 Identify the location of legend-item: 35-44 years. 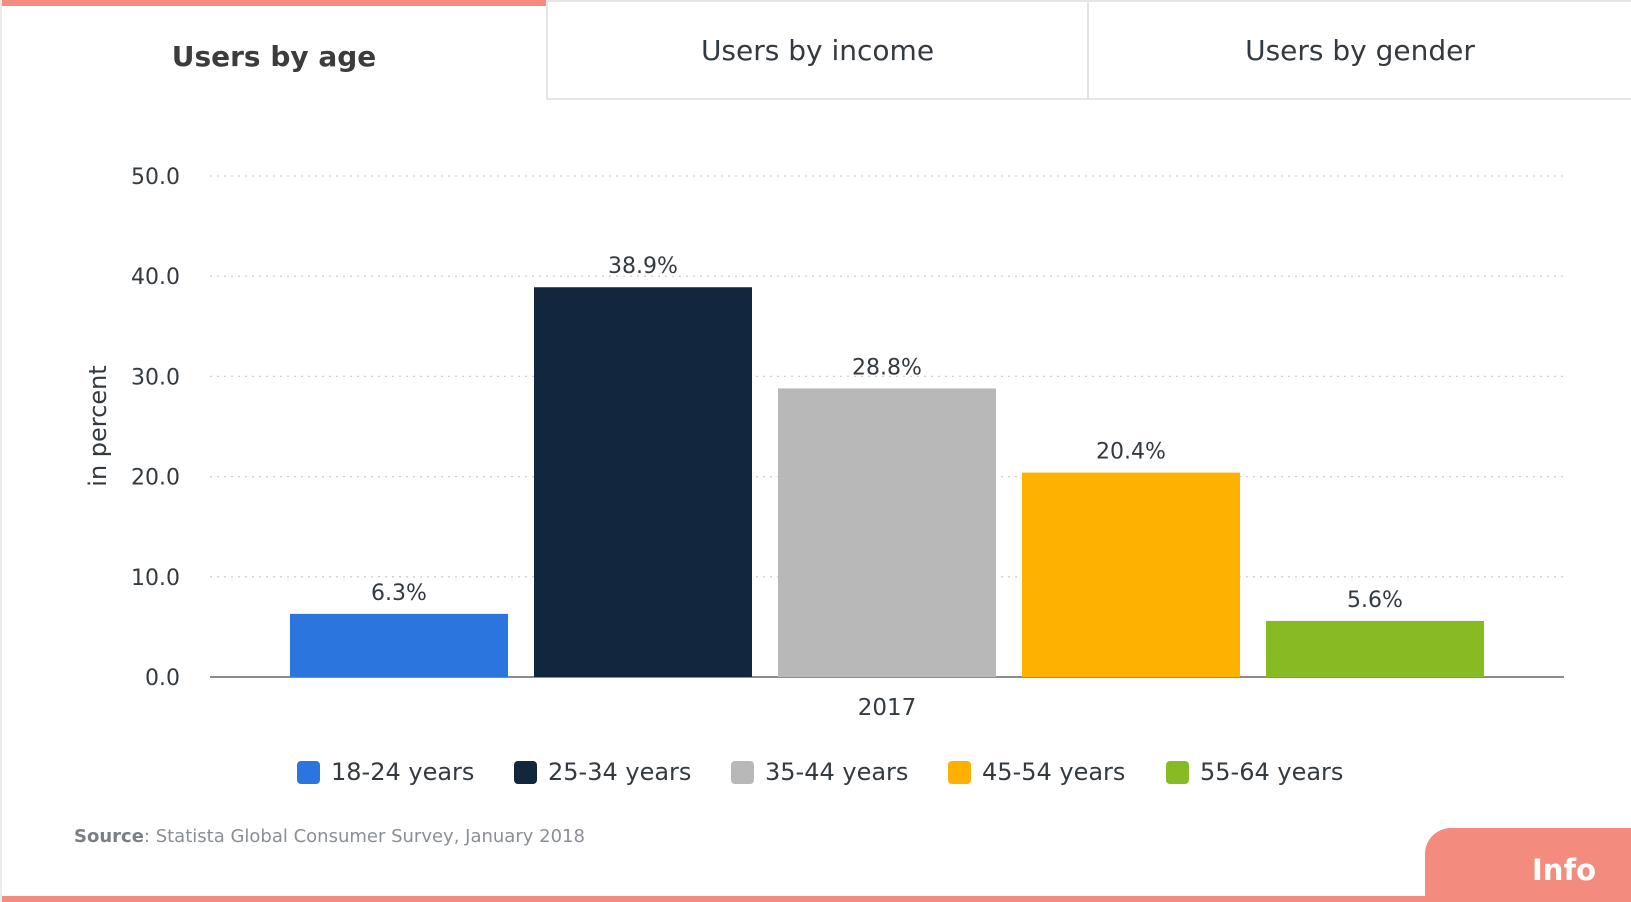
(819, 772).